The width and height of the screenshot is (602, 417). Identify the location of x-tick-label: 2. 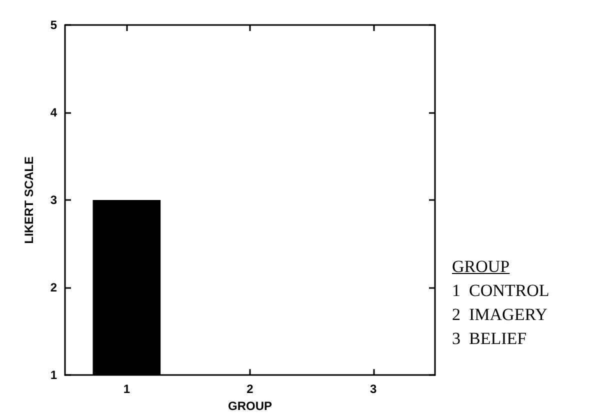
(250, 389).